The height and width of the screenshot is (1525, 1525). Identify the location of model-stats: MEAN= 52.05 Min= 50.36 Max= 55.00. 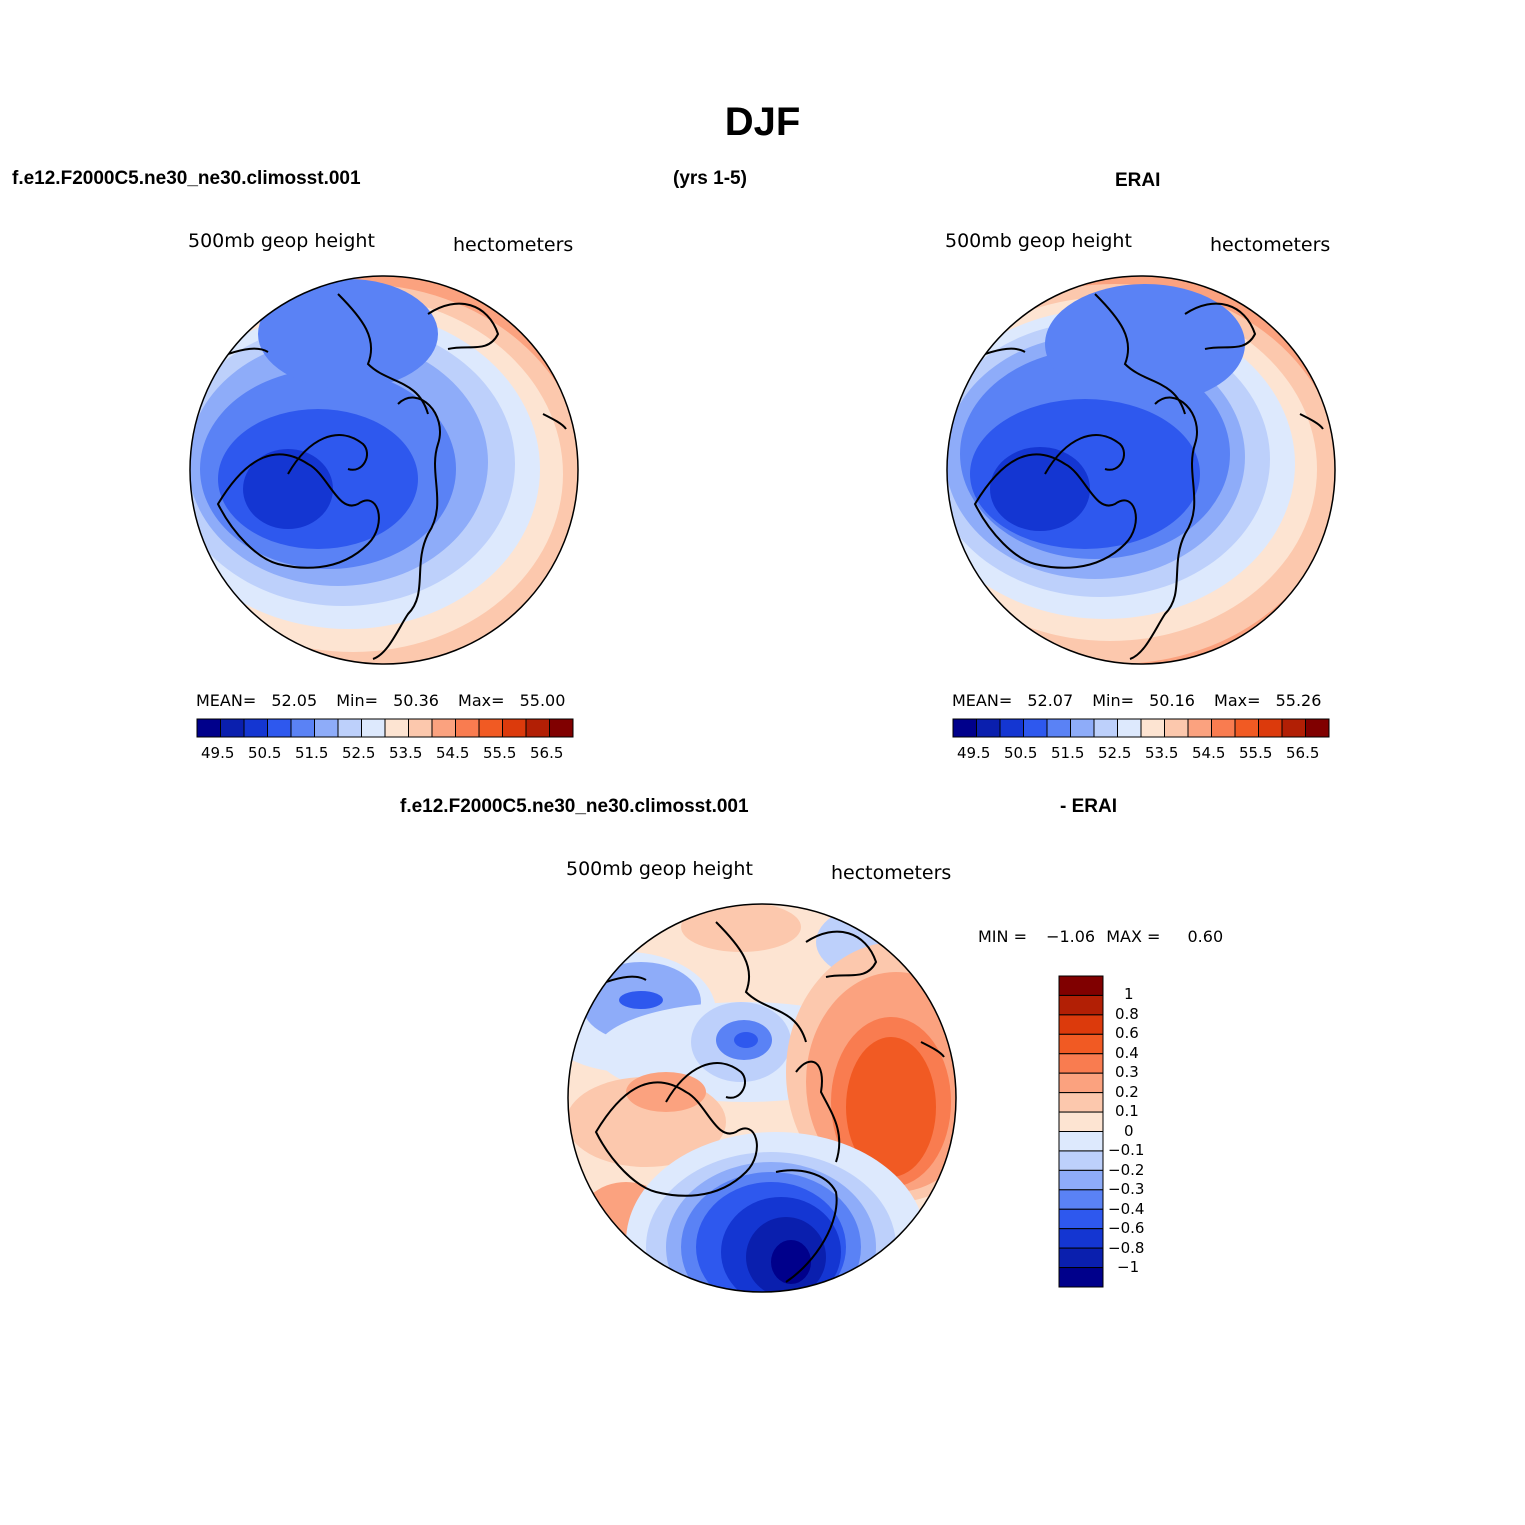
(380, 700).